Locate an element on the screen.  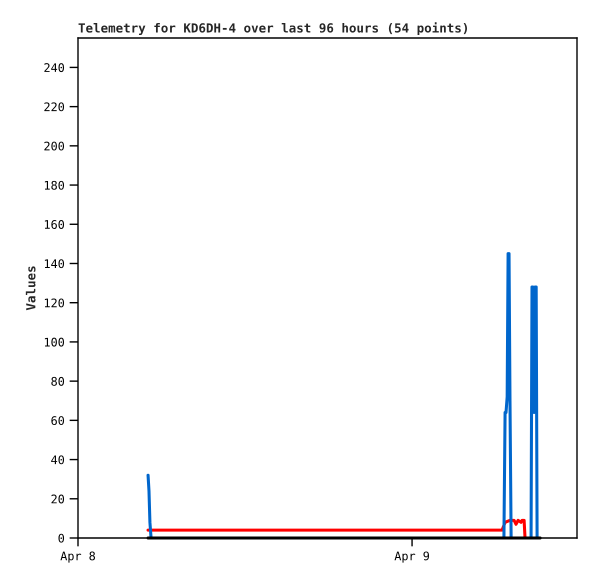
y-tick-label: 240 is located at coordinates (54, 67).